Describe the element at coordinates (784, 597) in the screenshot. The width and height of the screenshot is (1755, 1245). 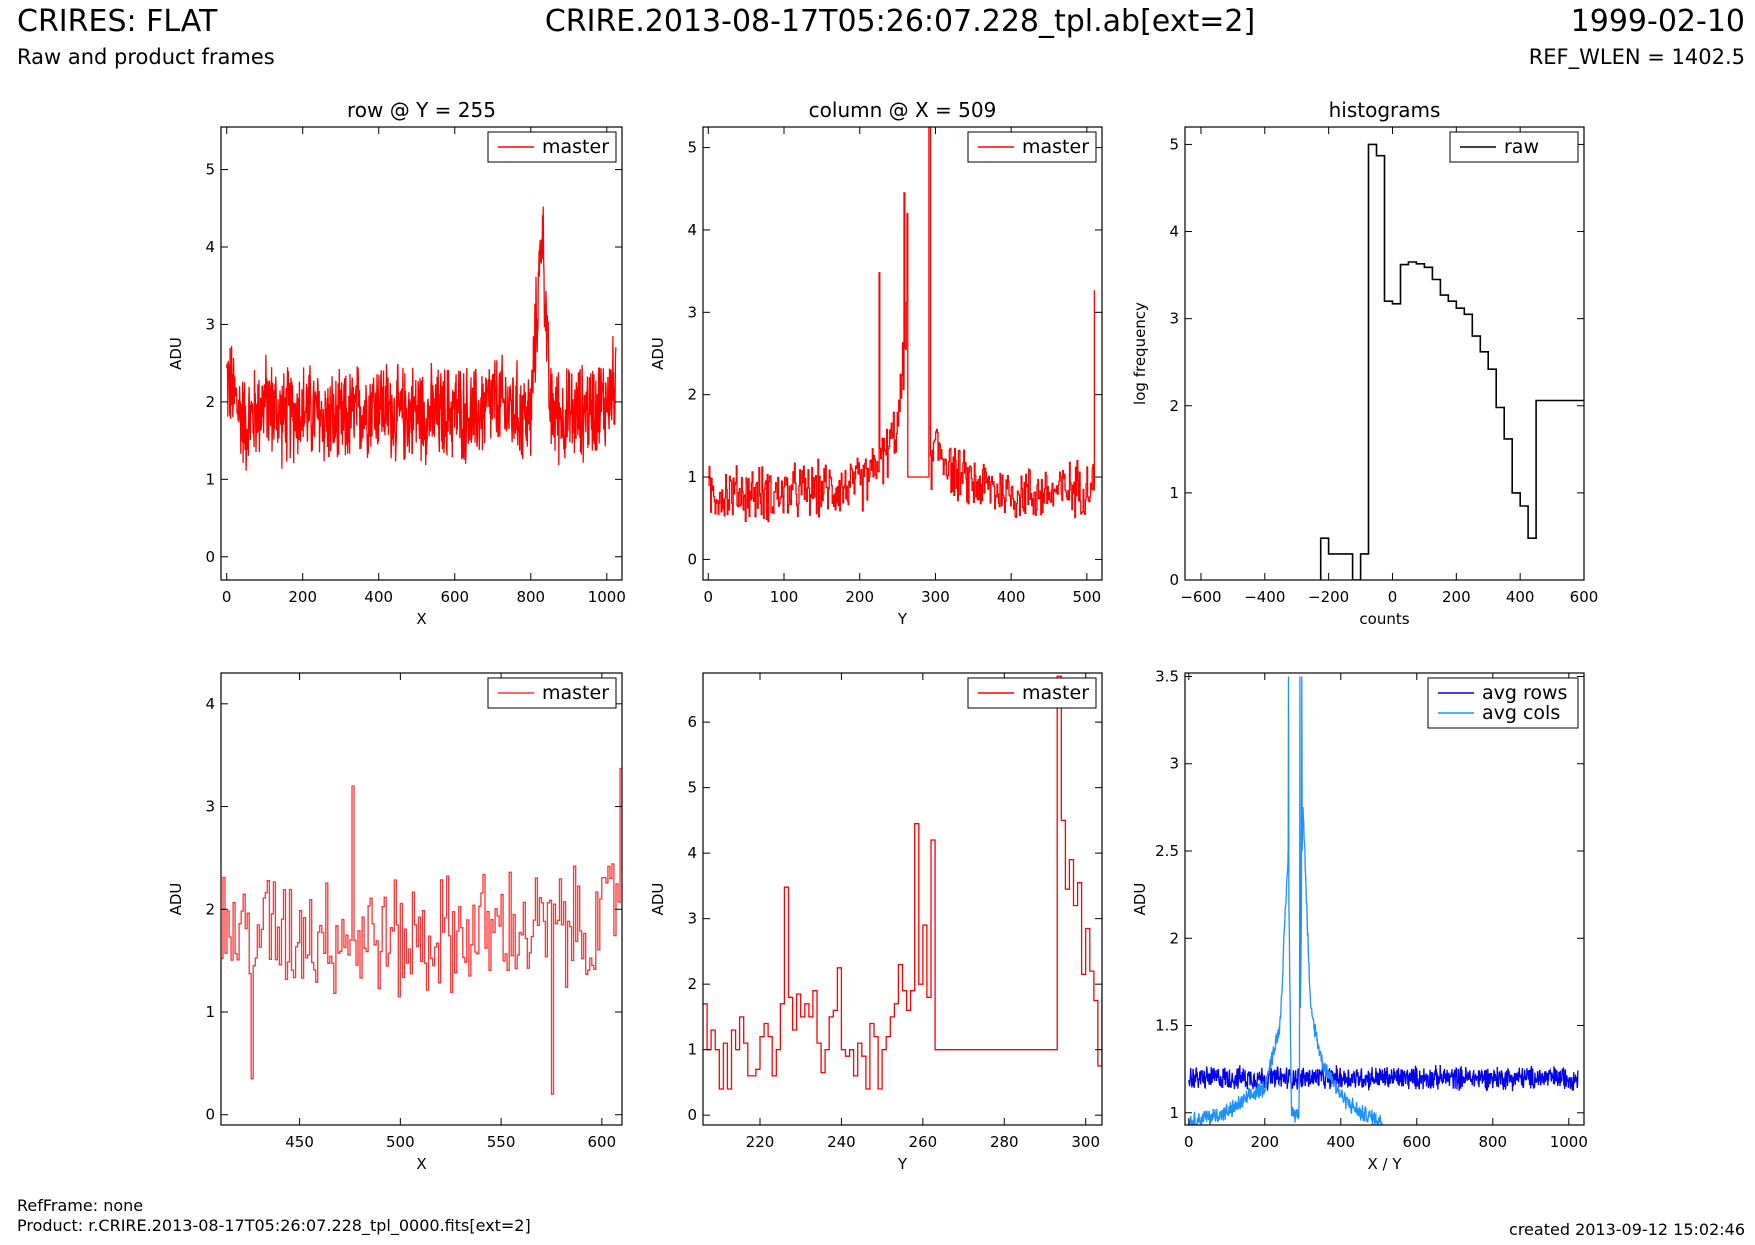
I see `x-tick-label: 100` at that location.